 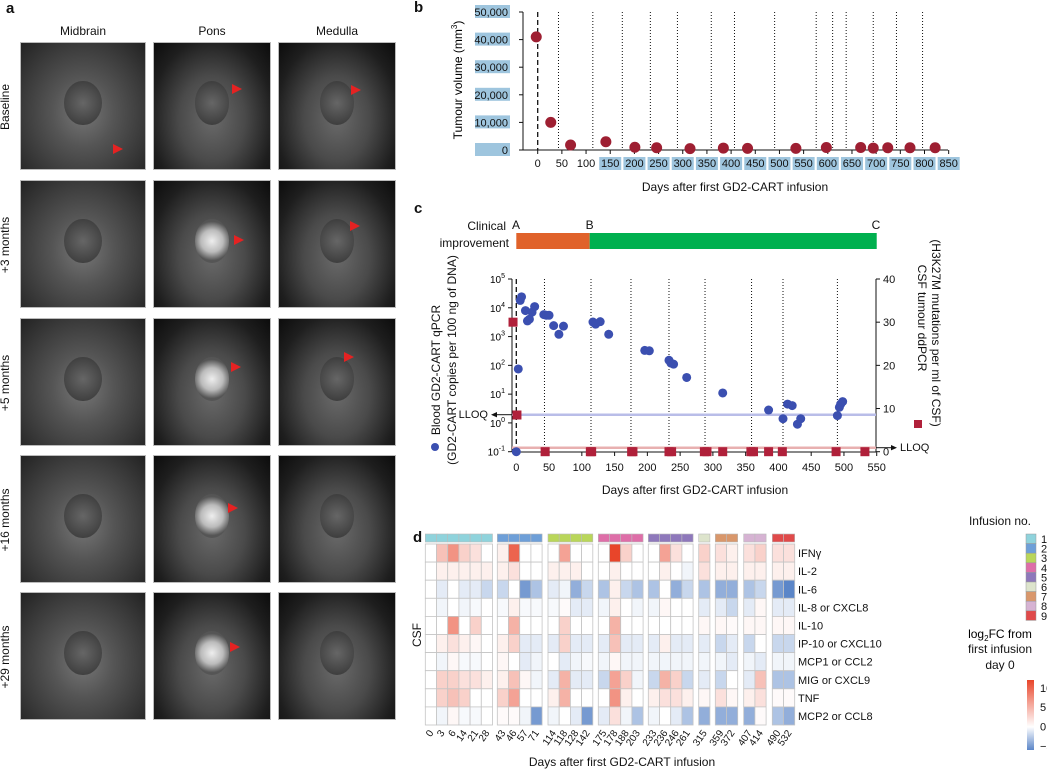 I want to click on colorbar-tick-label: −5, so click(x=1043, y=747).